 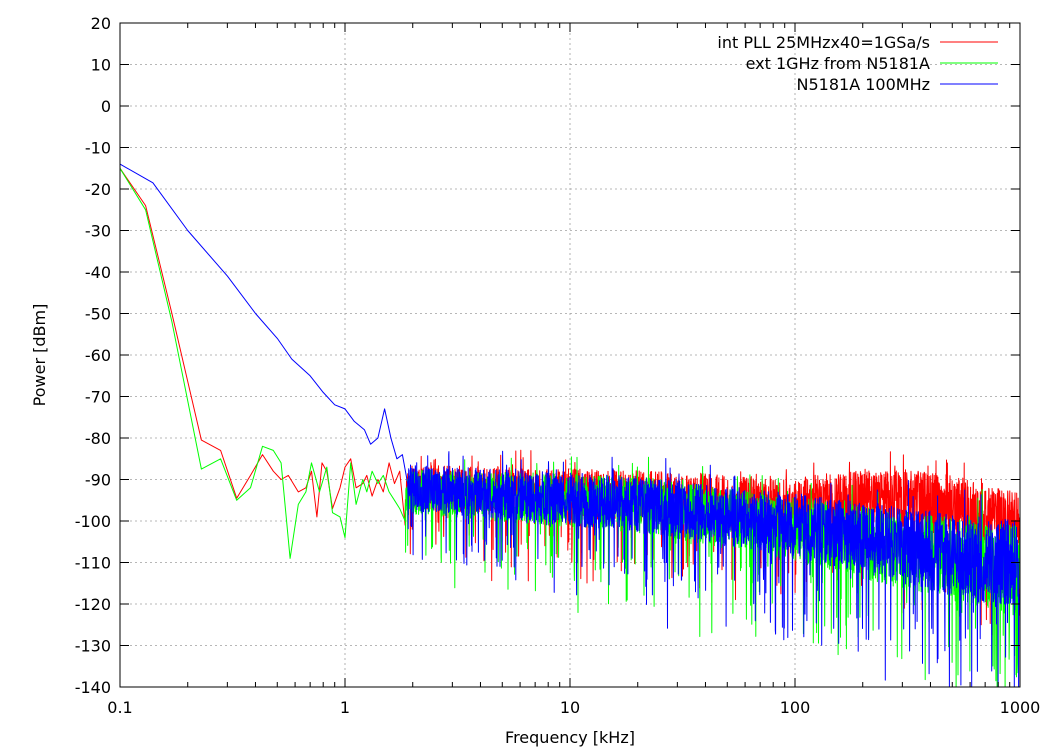 I want to click on x-tick-label: 100, so click(x=795, y=707).